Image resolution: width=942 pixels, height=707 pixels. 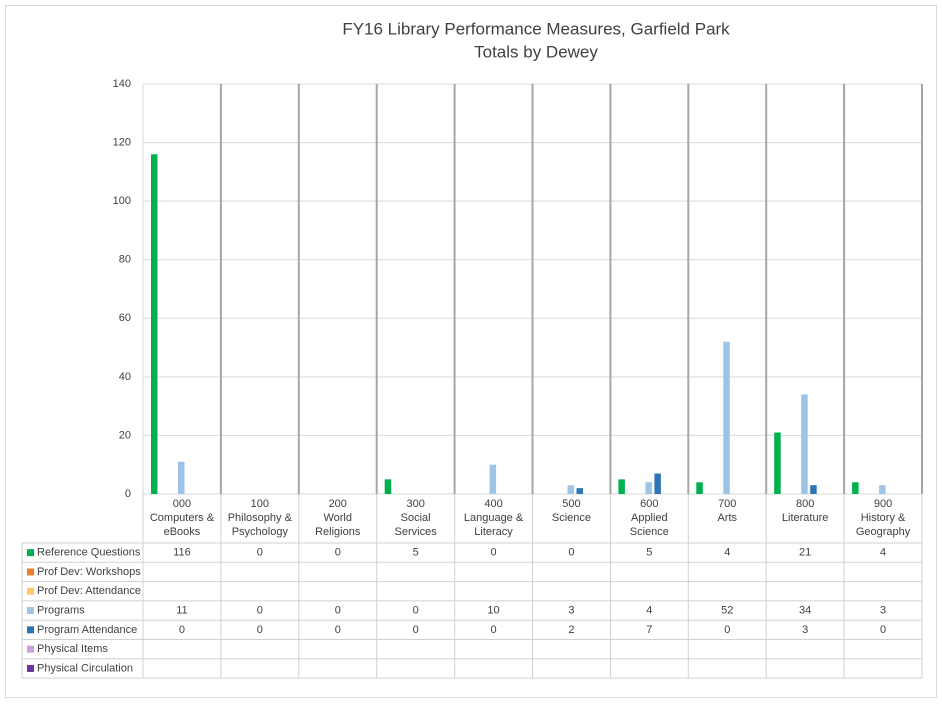 What do you see at coordinates (649, 518) in the screenshot?
I see `x-tick-label: 600 Applied Science` at bounding box center [649, 518].